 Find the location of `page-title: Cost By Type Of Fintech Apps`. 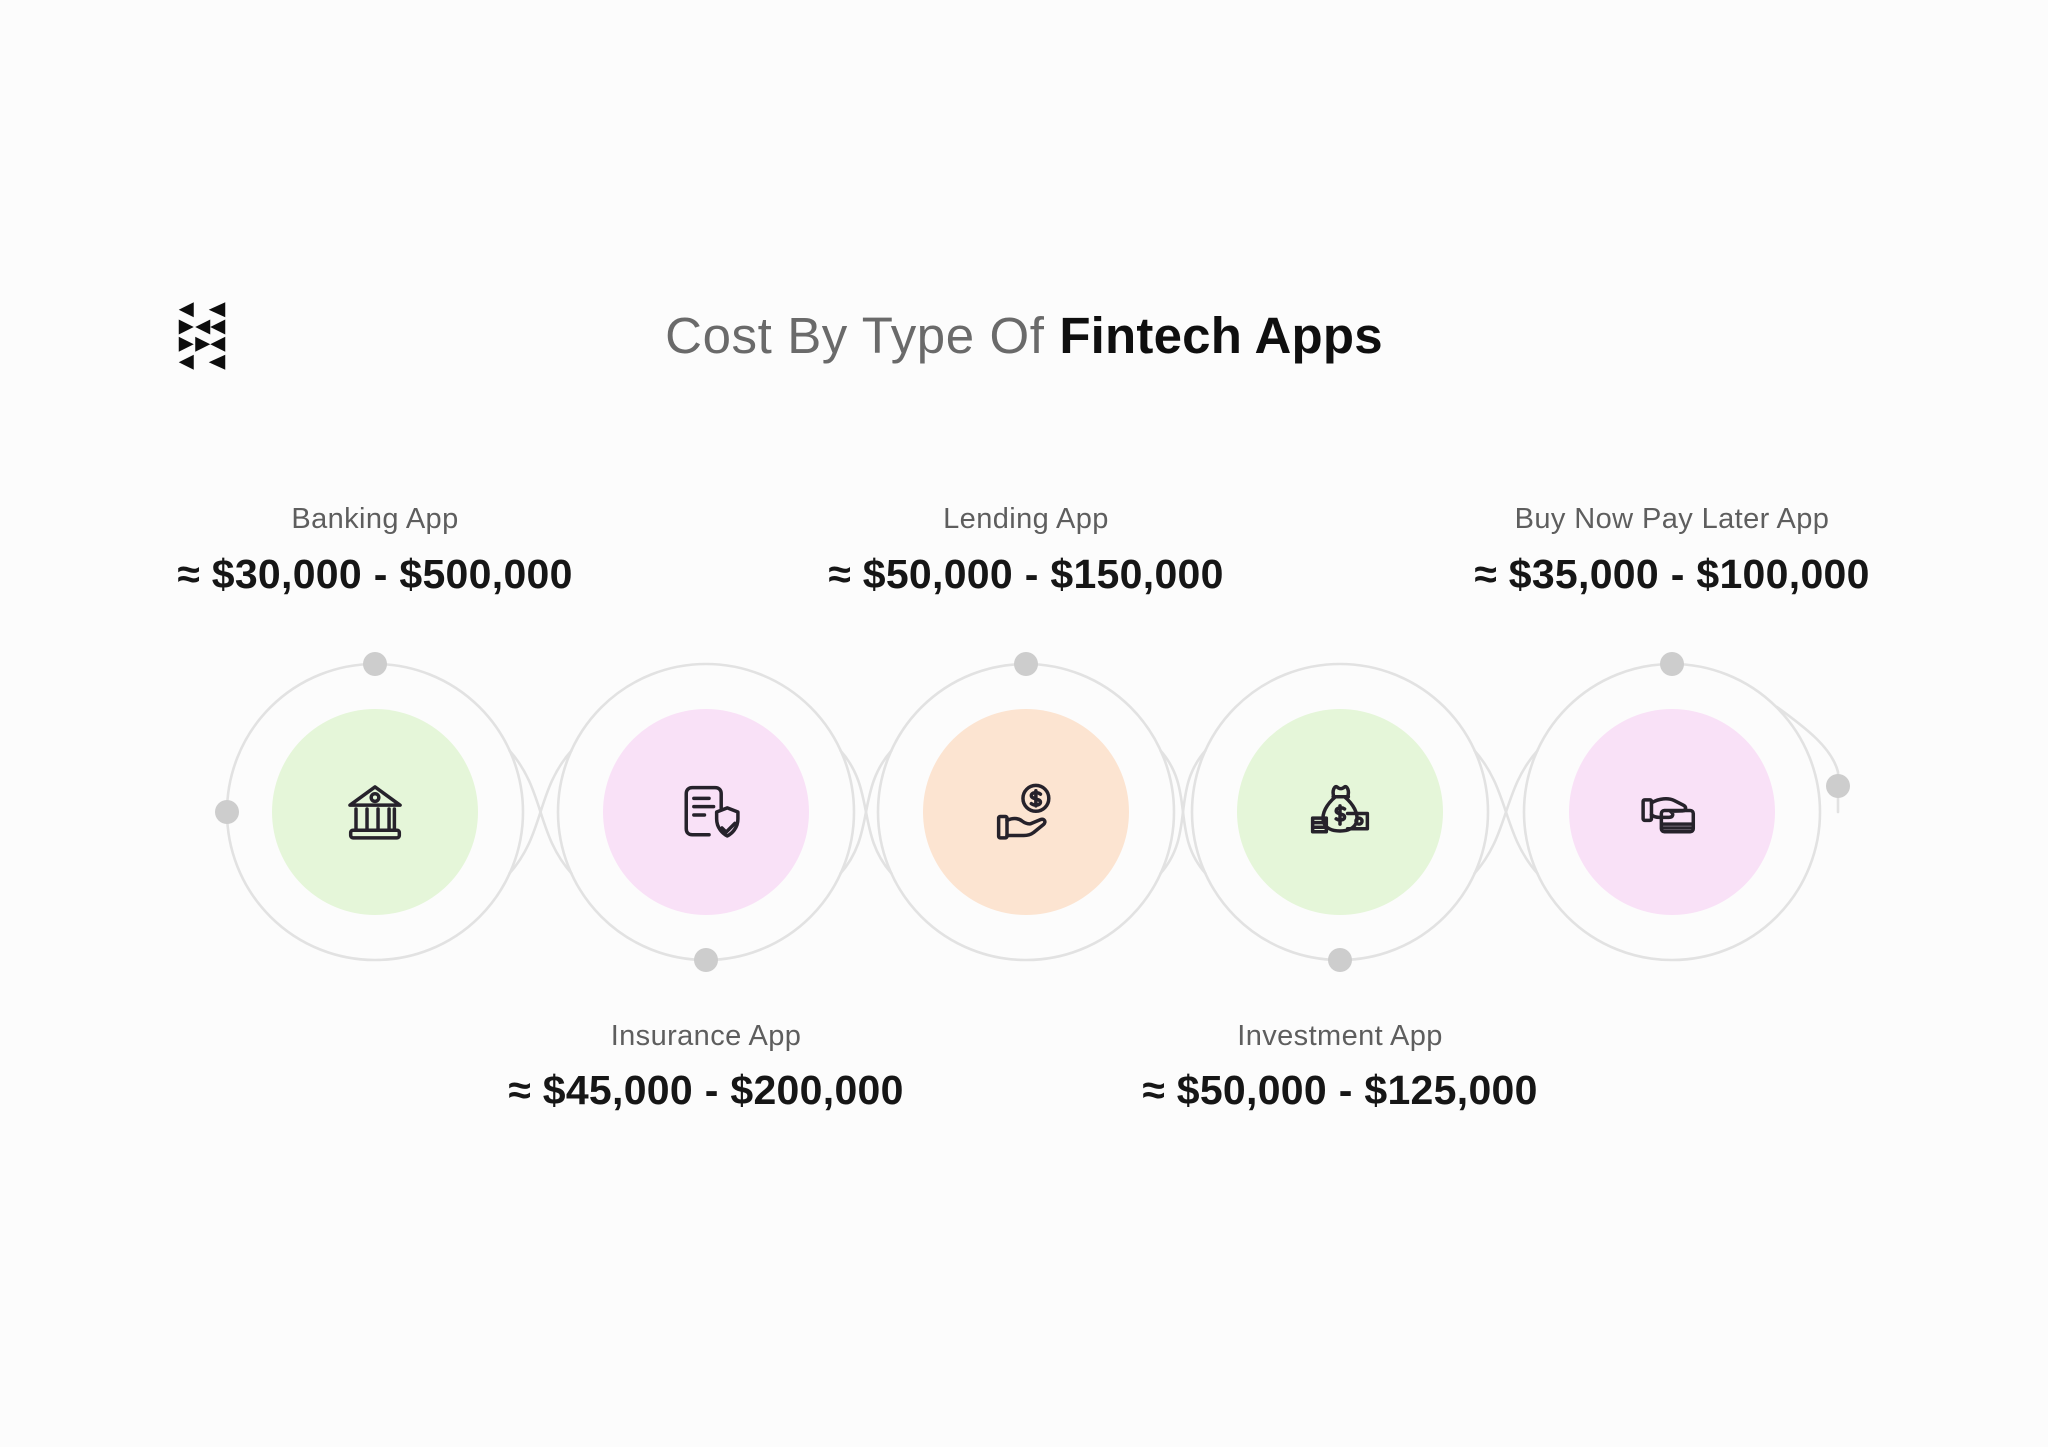

page-title: Cost By Type Of Fintech Apps is located at coordinates (1024, 336).